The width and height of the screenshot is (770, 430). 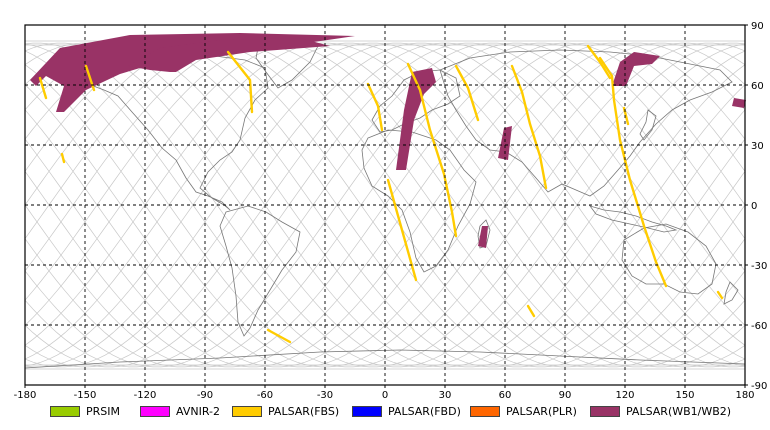 What do you see at coordinates (731, 293) in the screenshot?
I see `new-zealand-coast` at bounding box center [731, 293].